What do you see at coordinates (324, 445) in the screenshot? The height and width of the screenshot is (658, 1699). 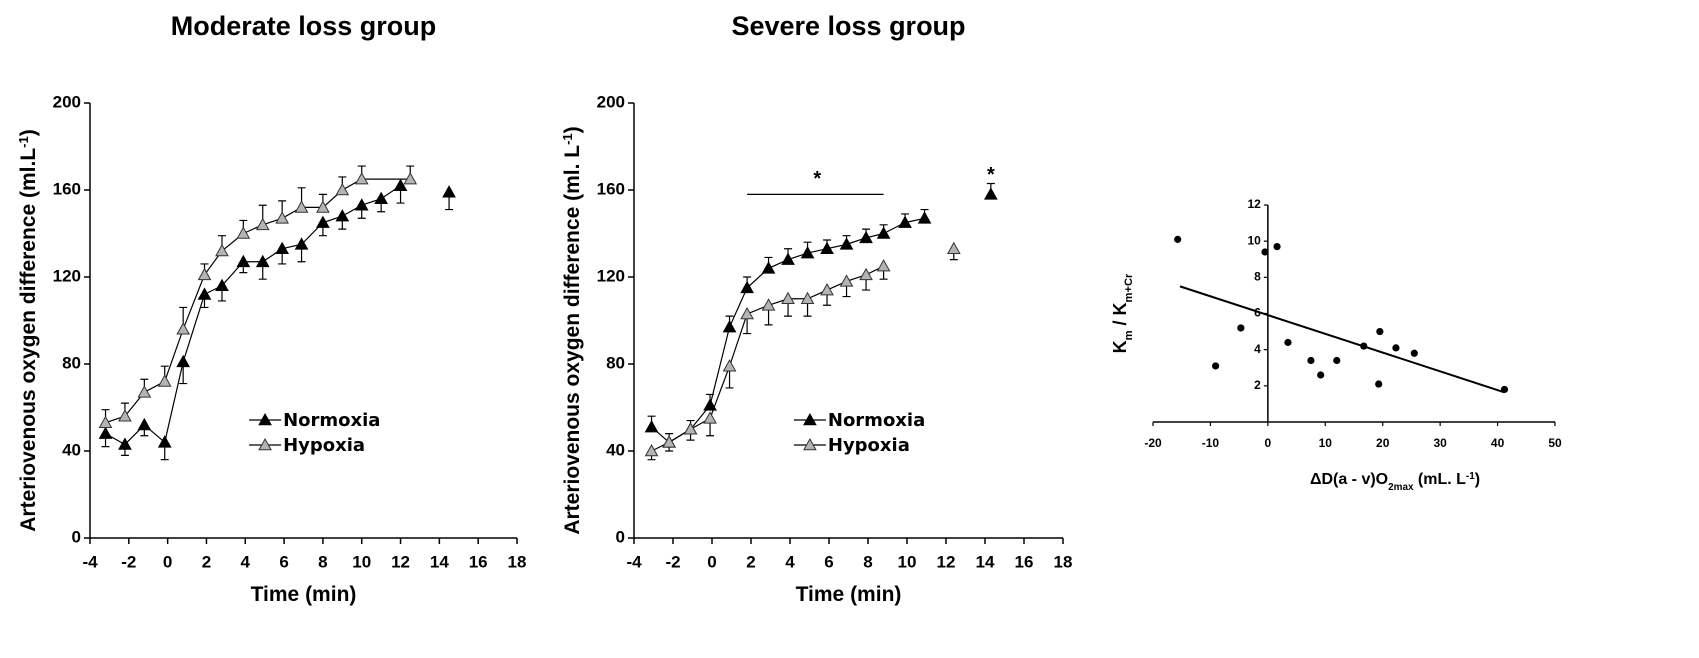 I see `legend-label: Hypoxia` at bounding box center [324, 445].